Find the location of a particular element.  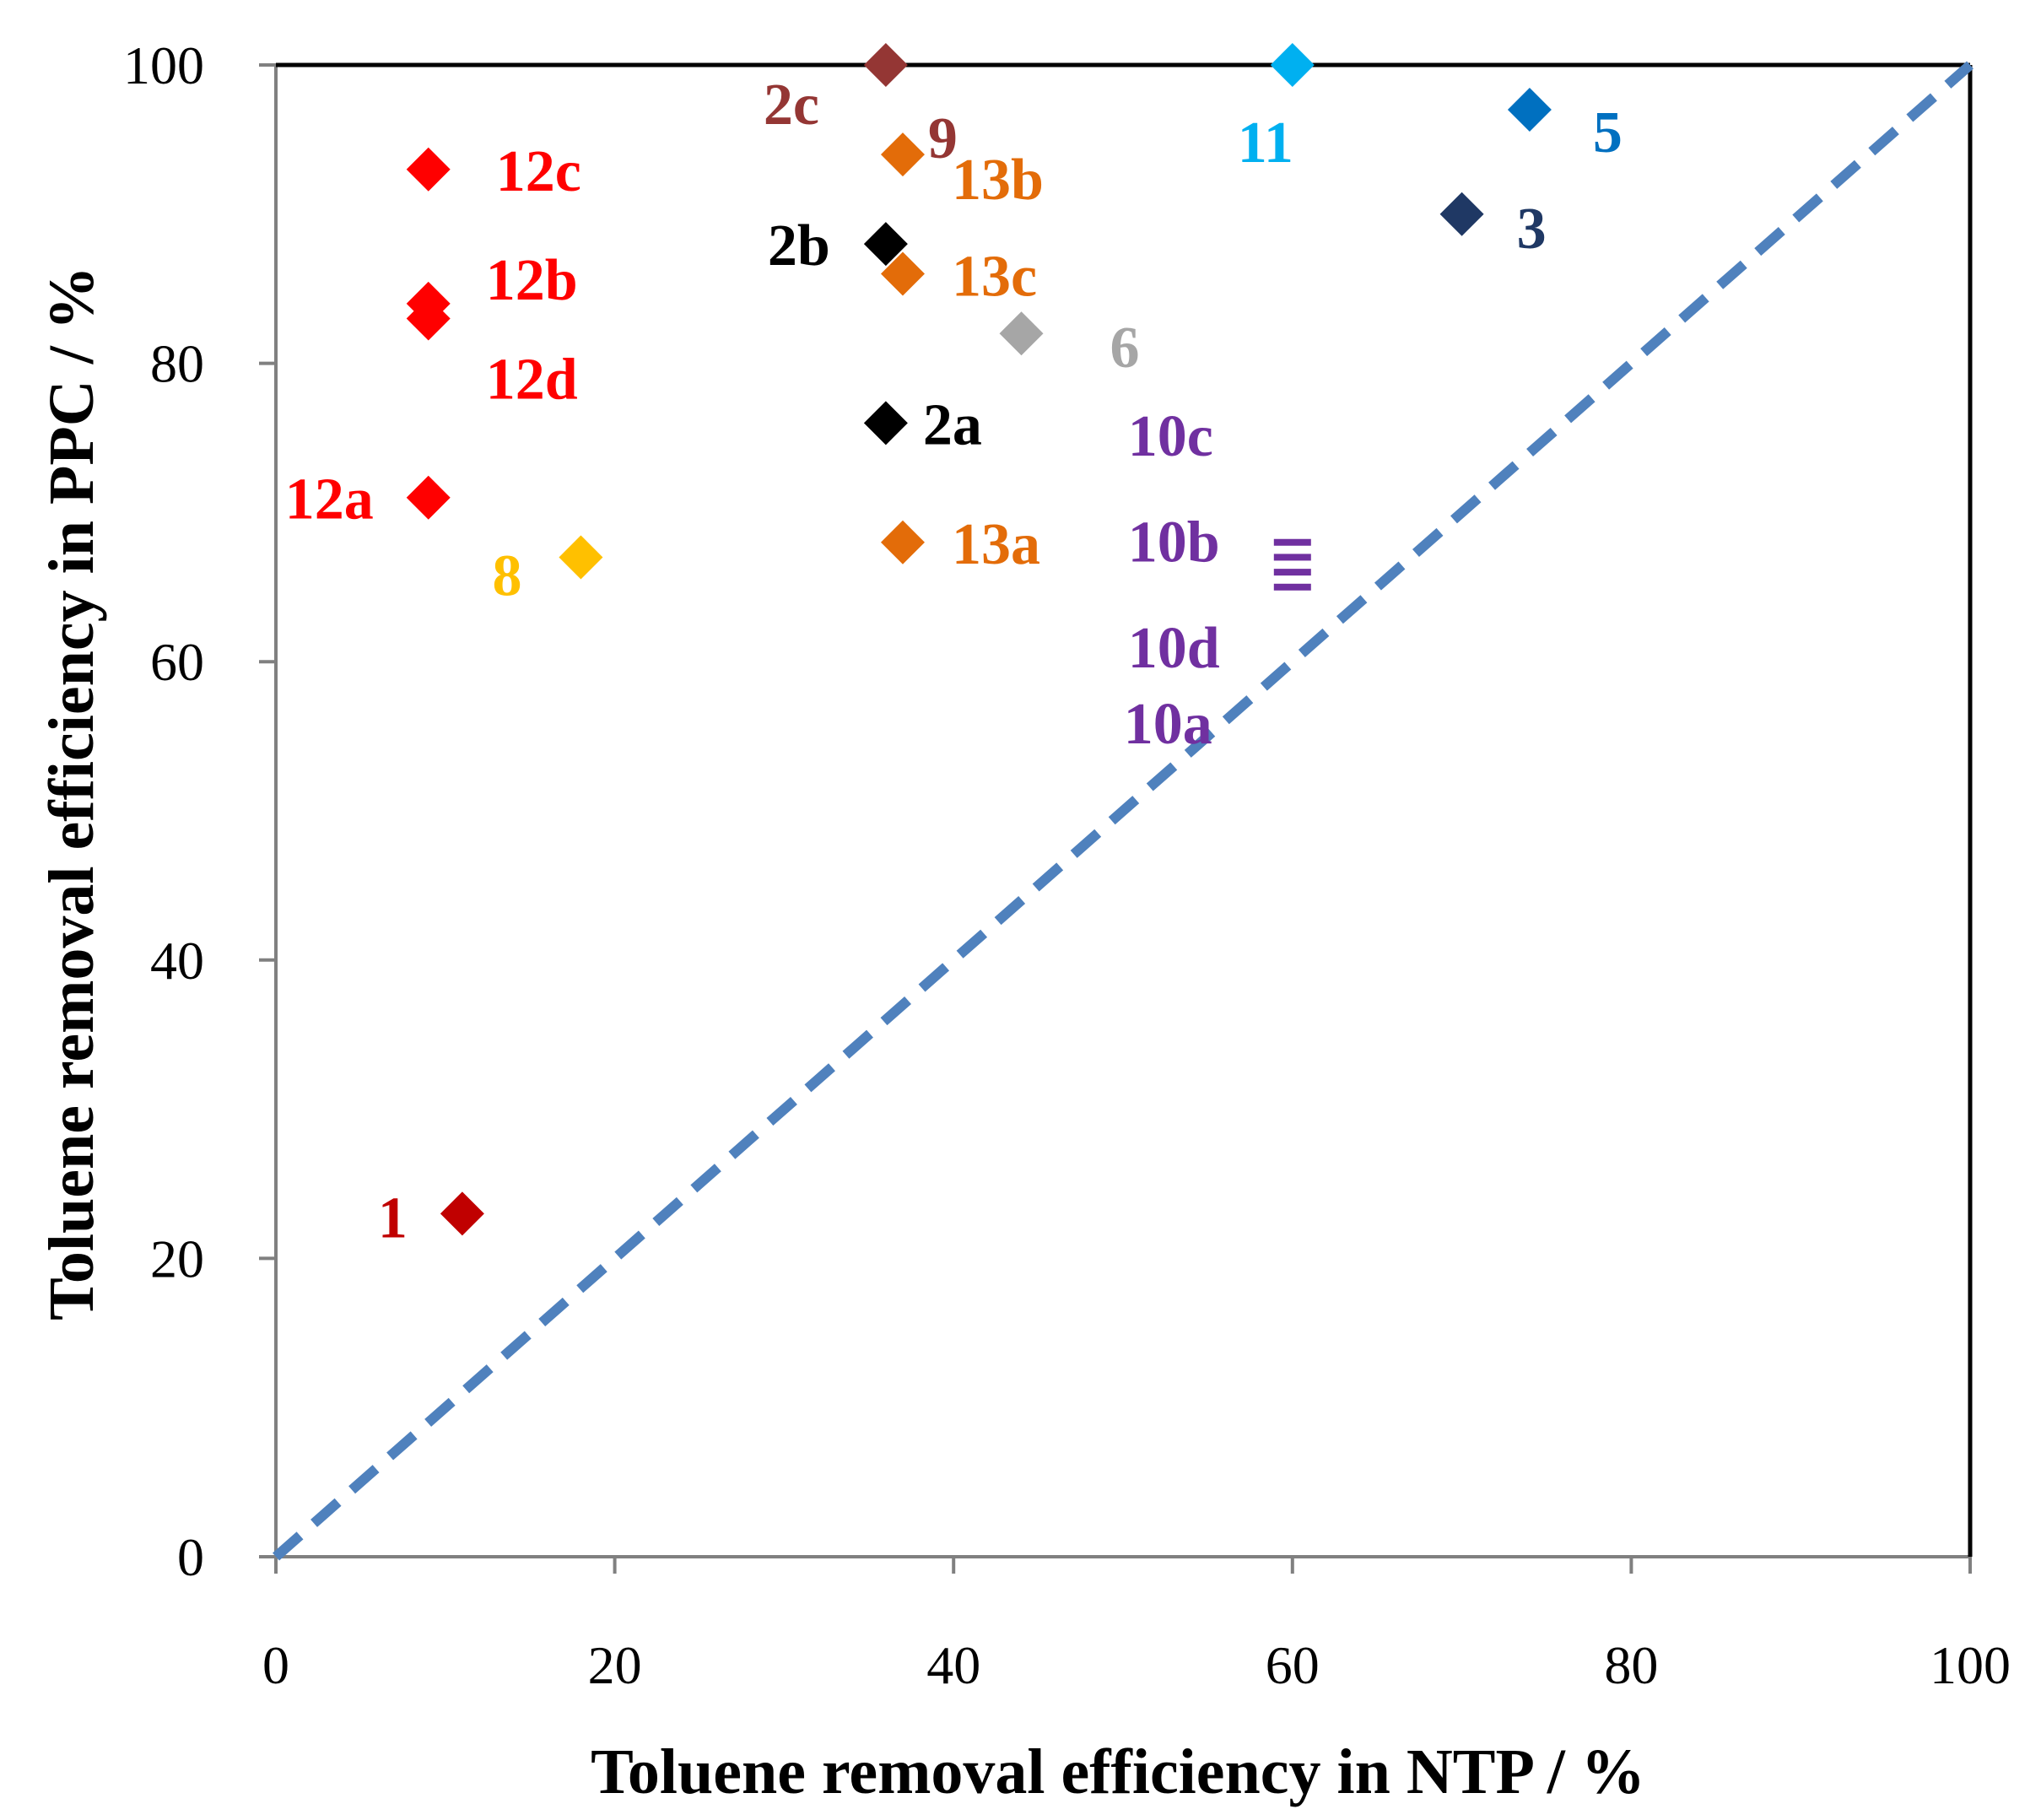

data-label: 2b is located at coordinates (799, 245).